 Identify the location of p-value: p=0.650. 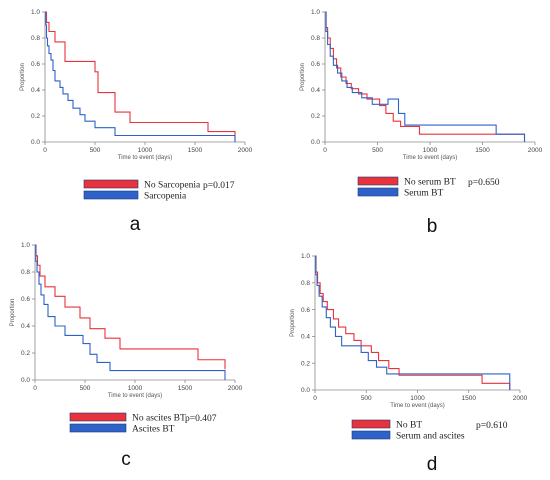
(484, 183).